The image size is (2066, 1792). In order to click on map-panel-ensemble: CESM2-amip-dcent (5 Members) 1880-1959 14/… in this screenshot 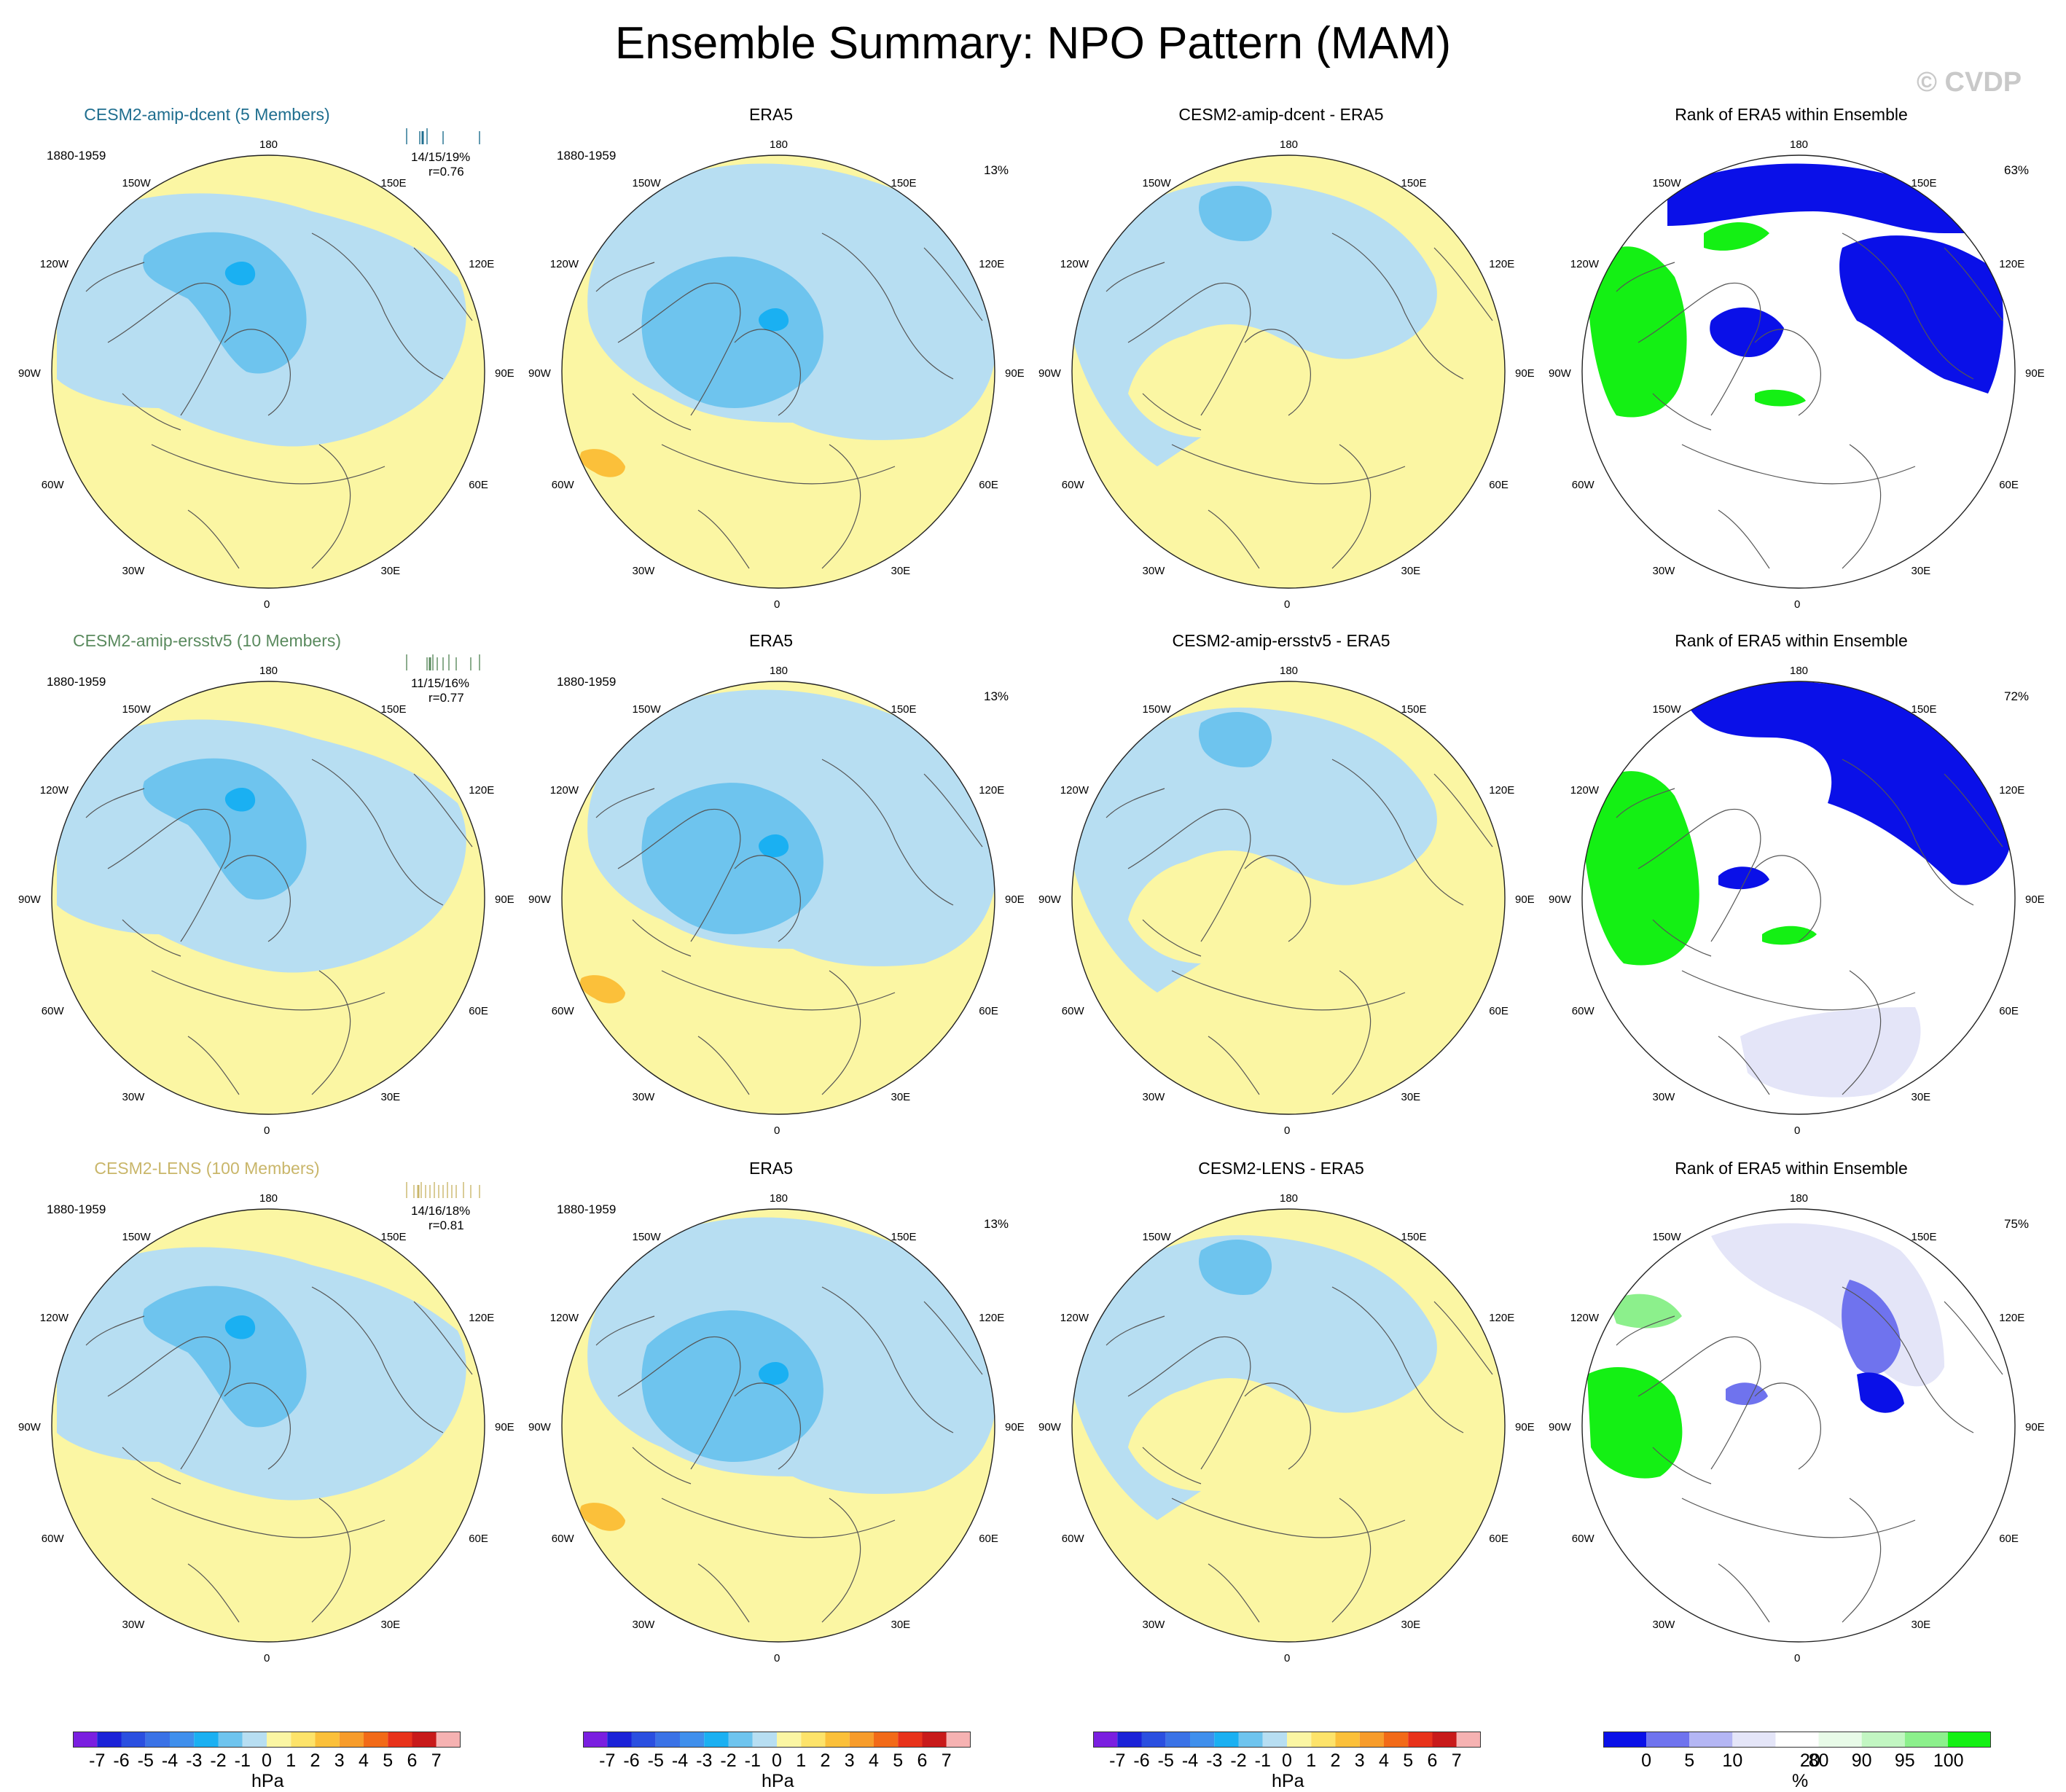, I will do `click(261, 364)`.